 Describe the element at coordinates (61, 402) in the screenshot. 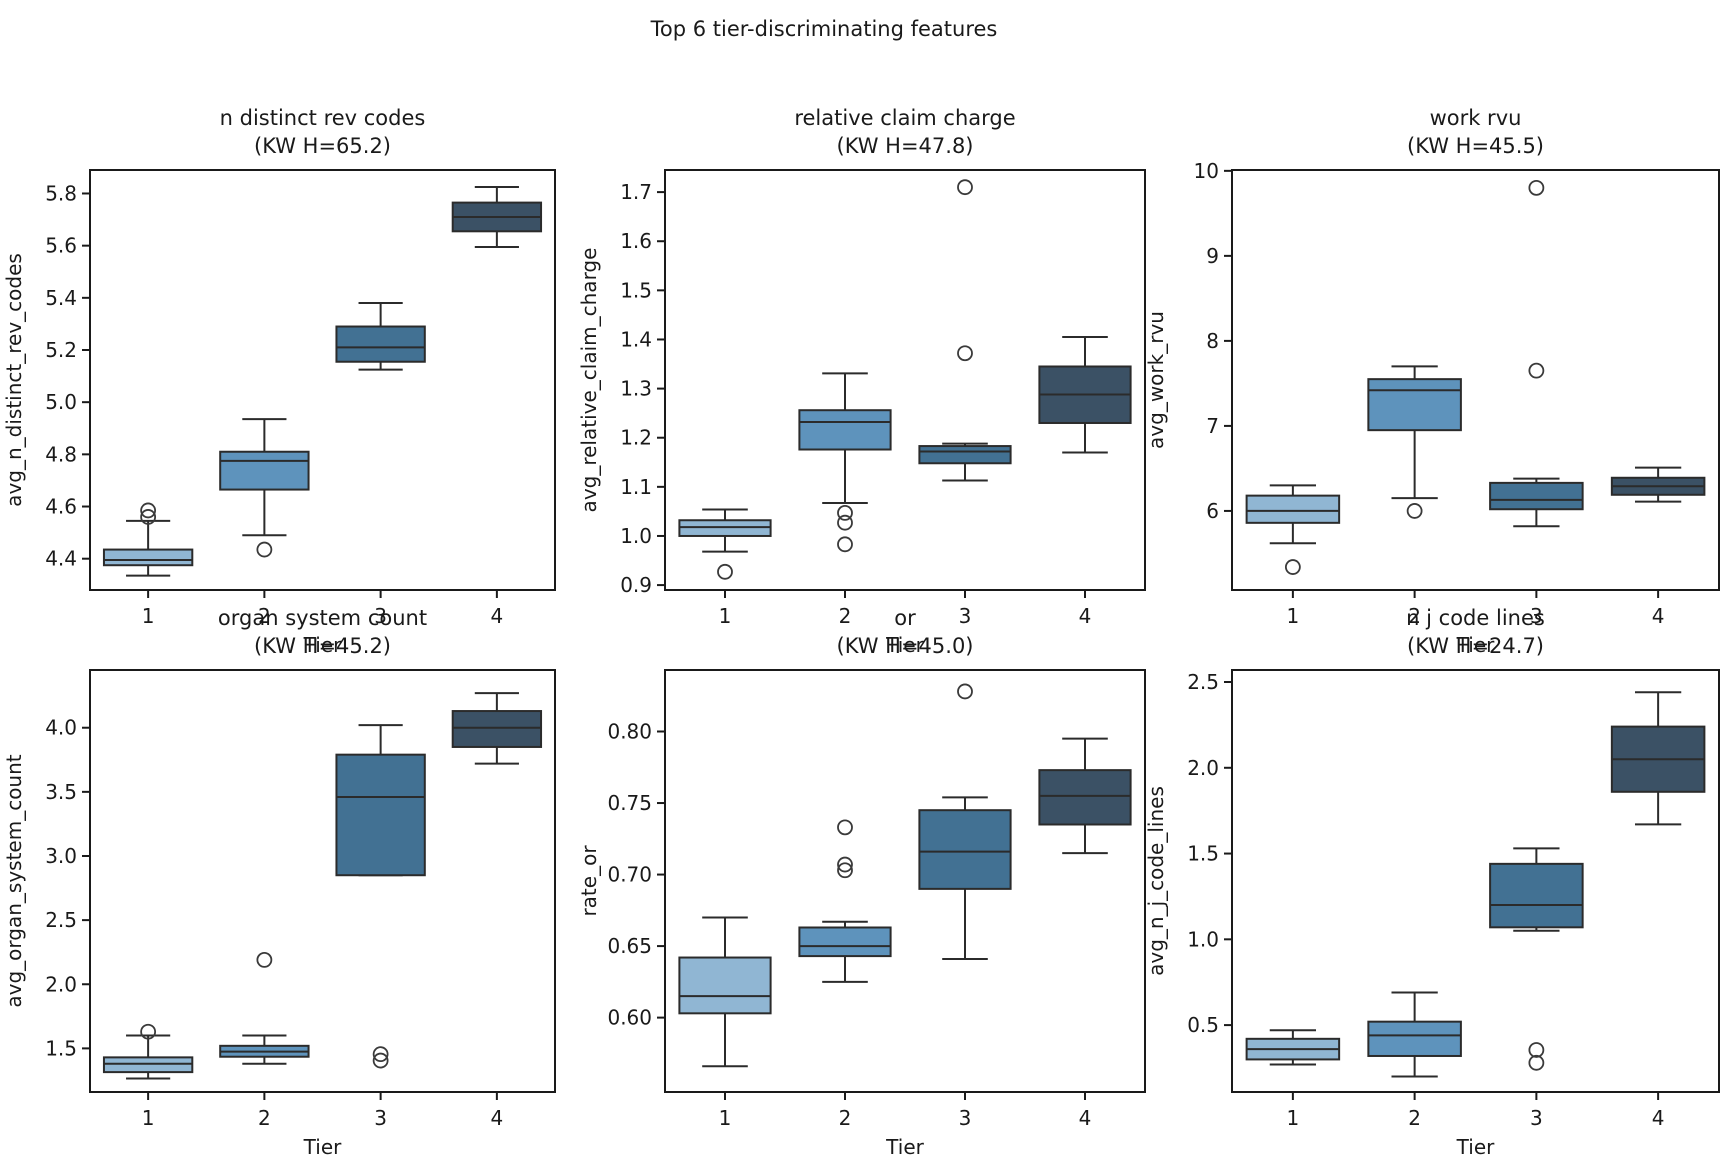

I see `y-tick-label: 5.0` at that location.